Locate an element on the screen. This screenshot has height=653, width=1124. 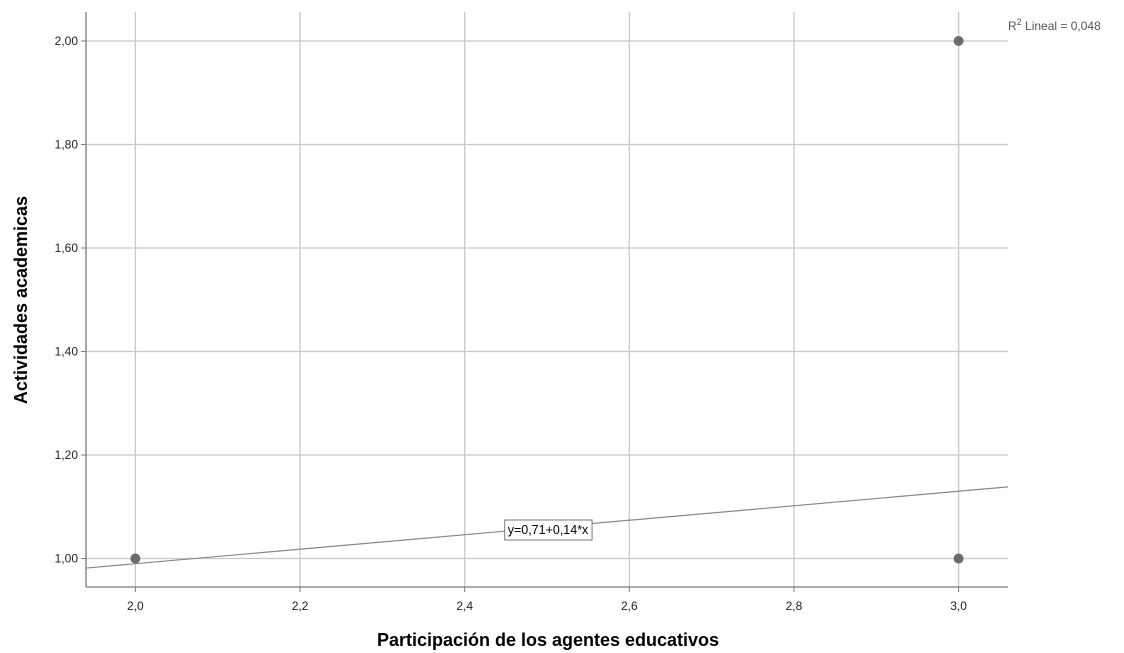
fit-equation-label: y=0,71+0,14*x is located at coordinates (548, 530).